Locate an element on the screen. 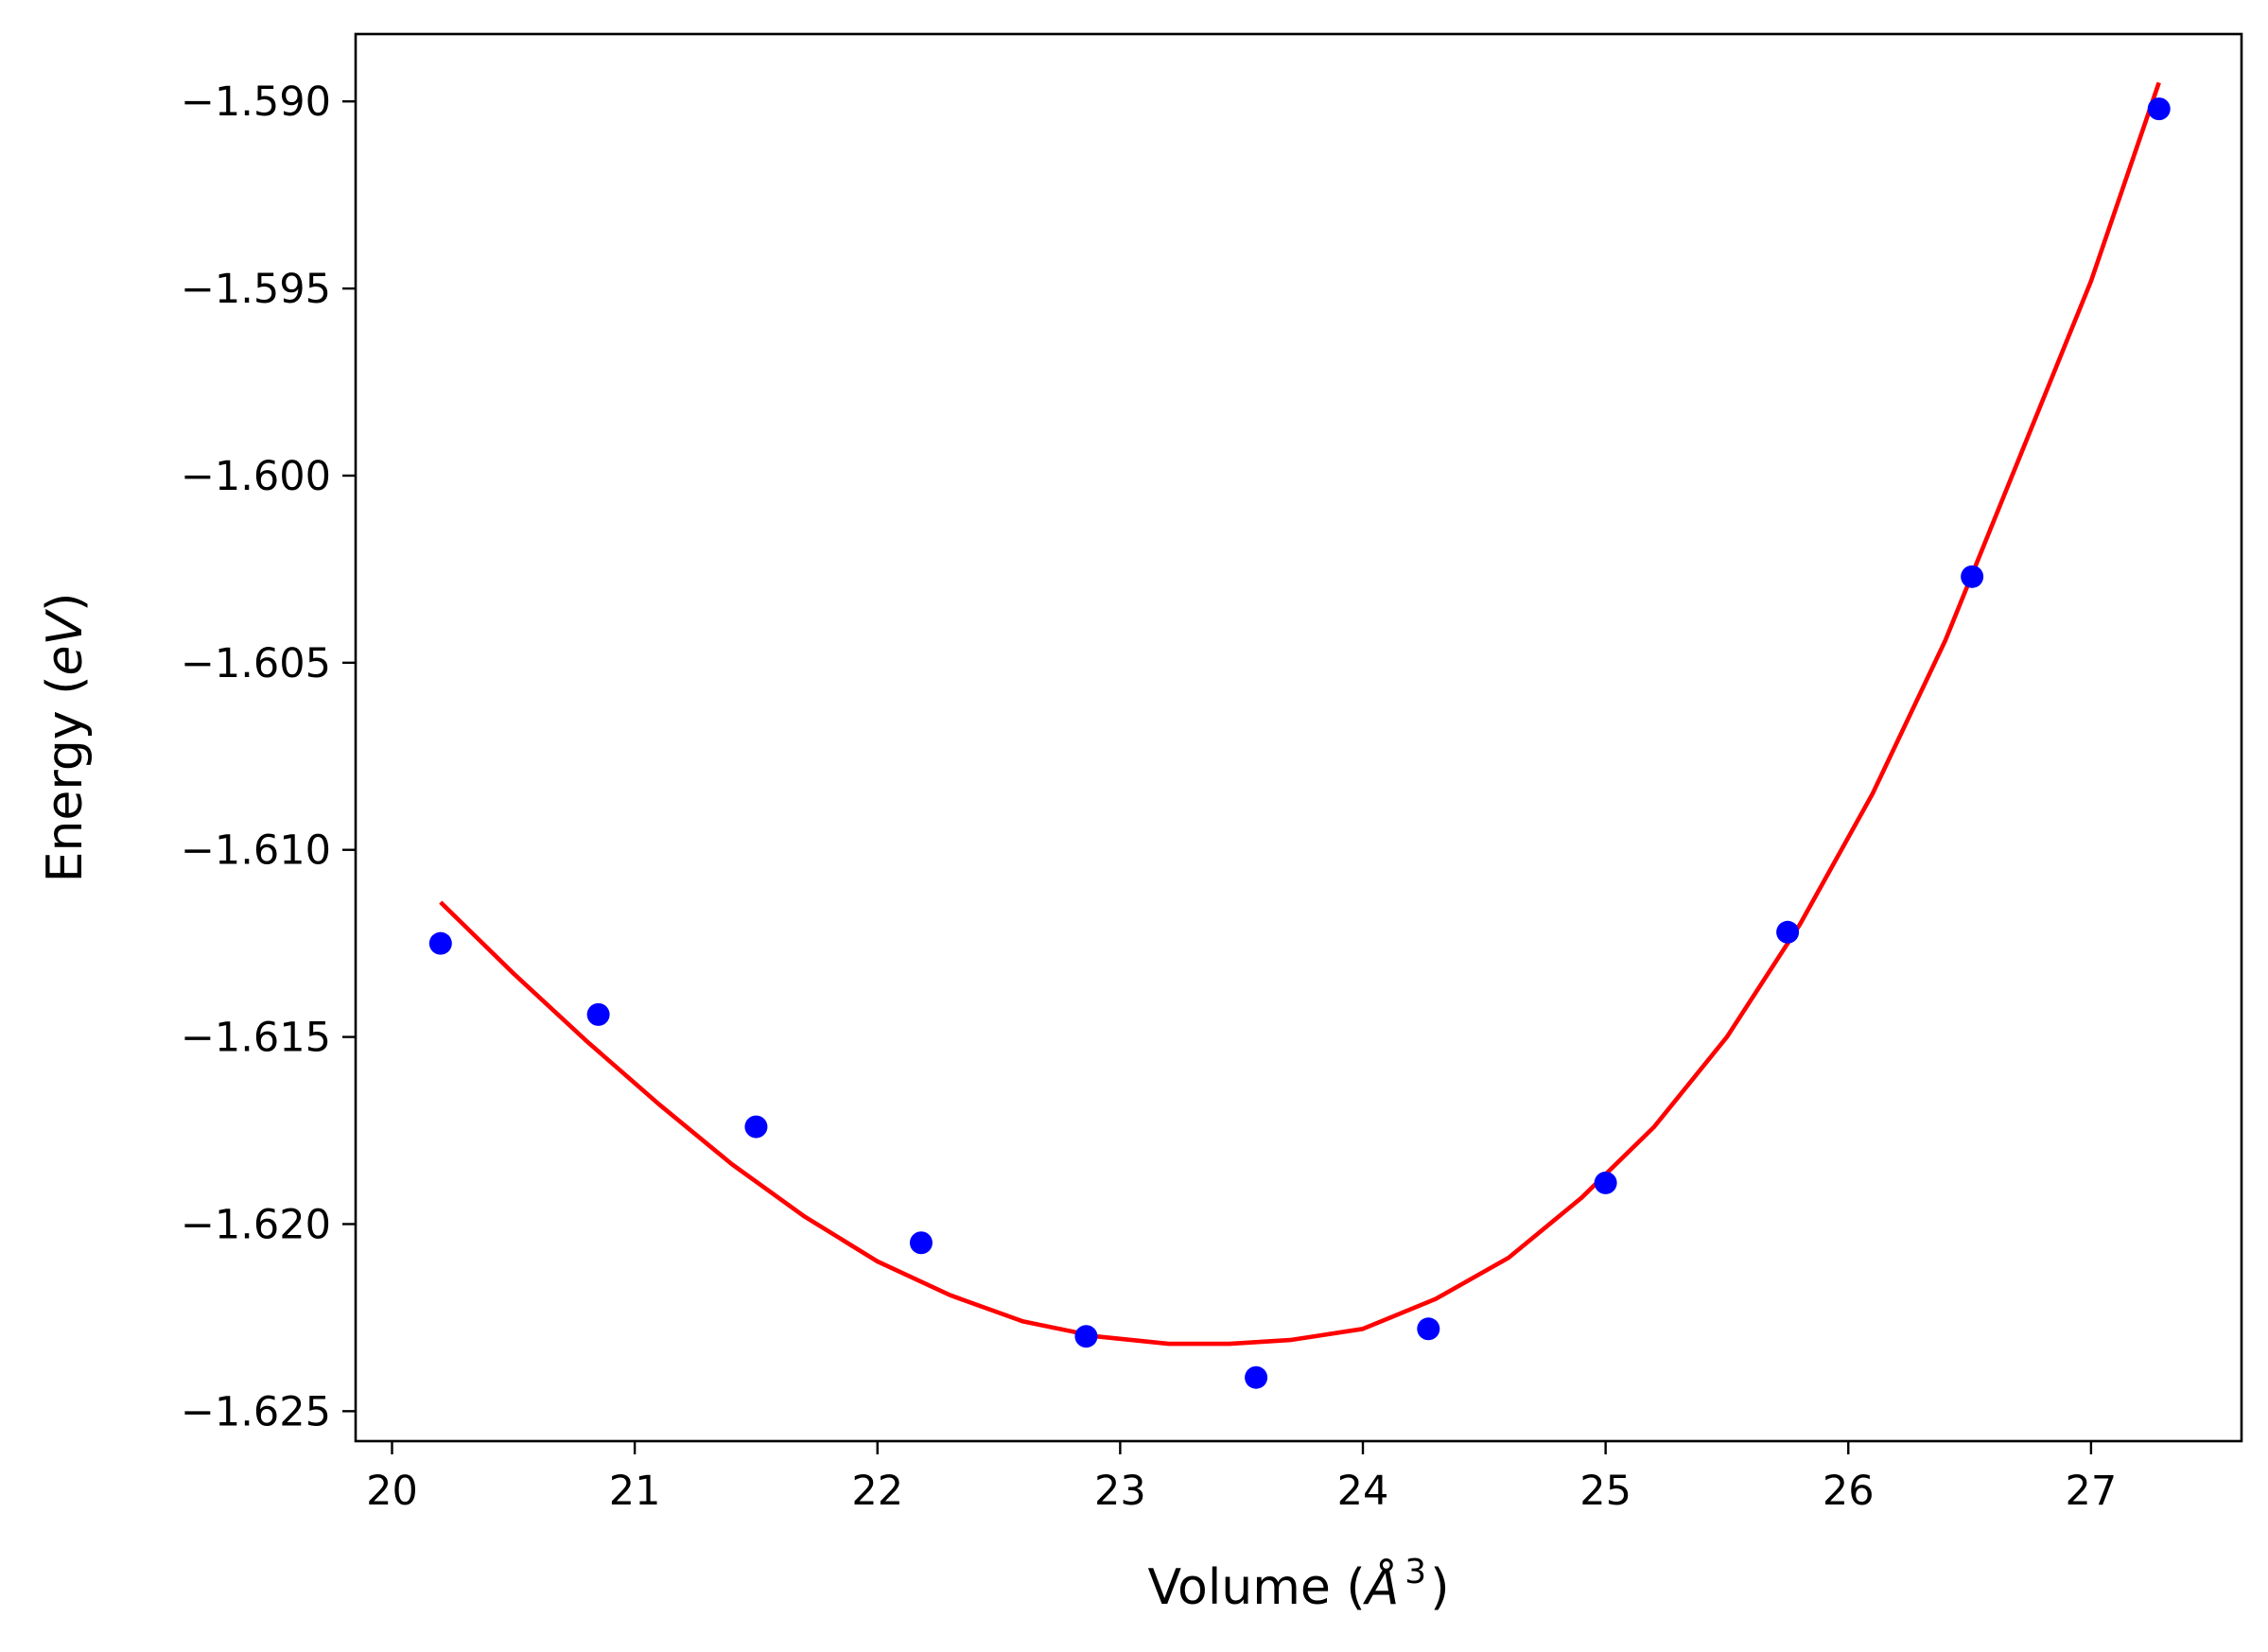 This screenshot has width=2268, height=1652. y-tick-label: −1.615 is located at coordinates (256, 1039).